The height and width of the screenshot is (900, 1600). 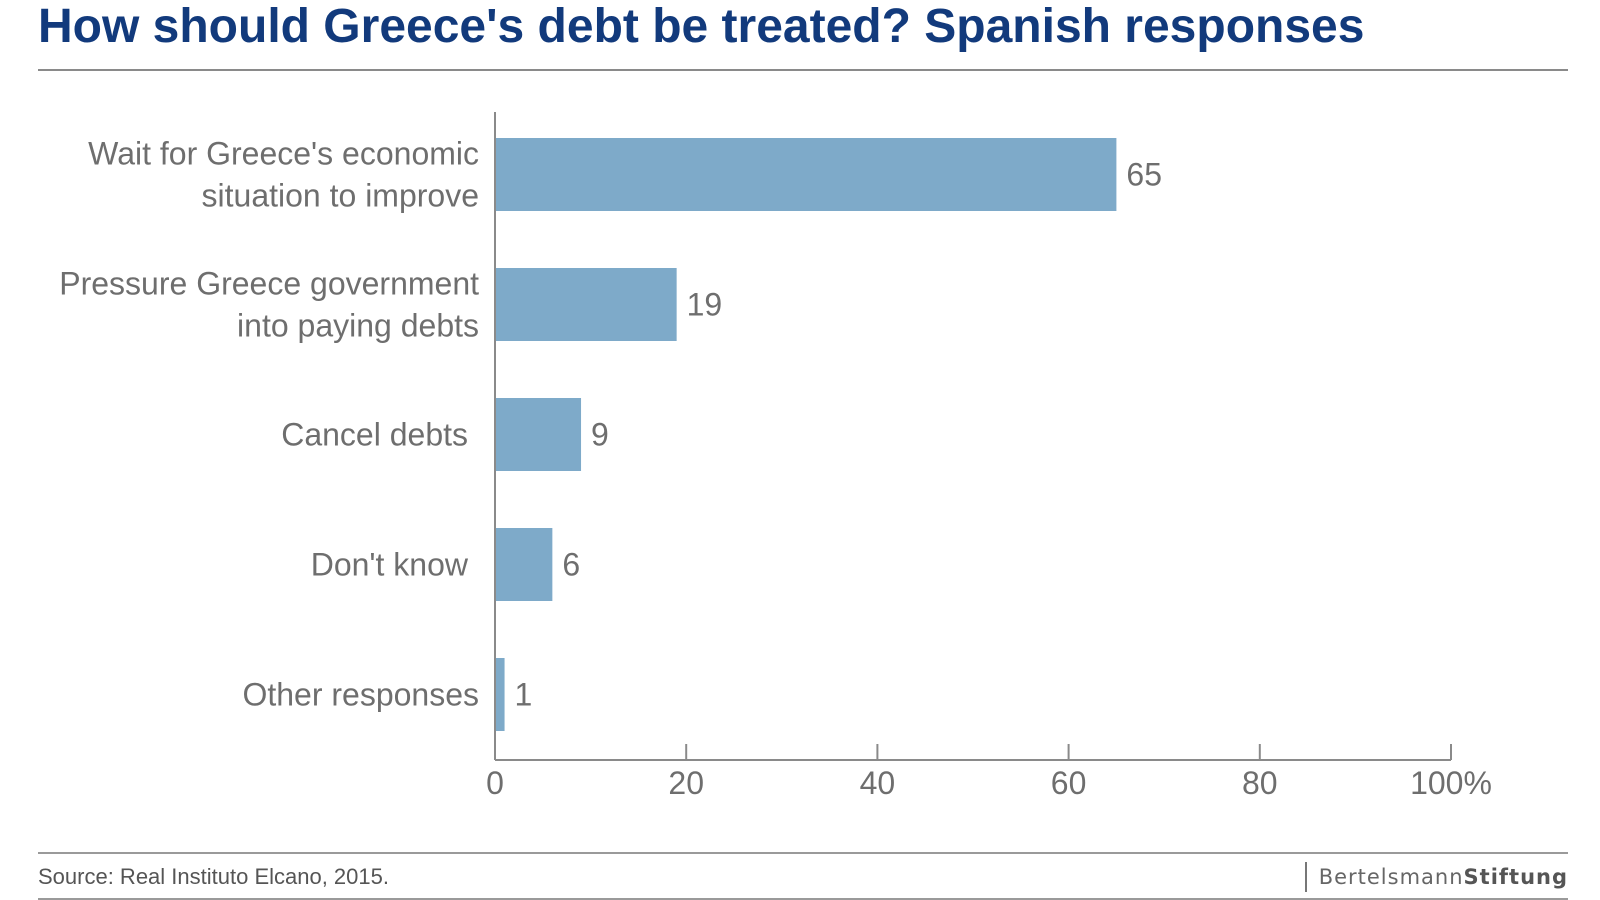 I want to click on category-label-0-0: Wait for Greece's economic, so click(x=283, y=154).